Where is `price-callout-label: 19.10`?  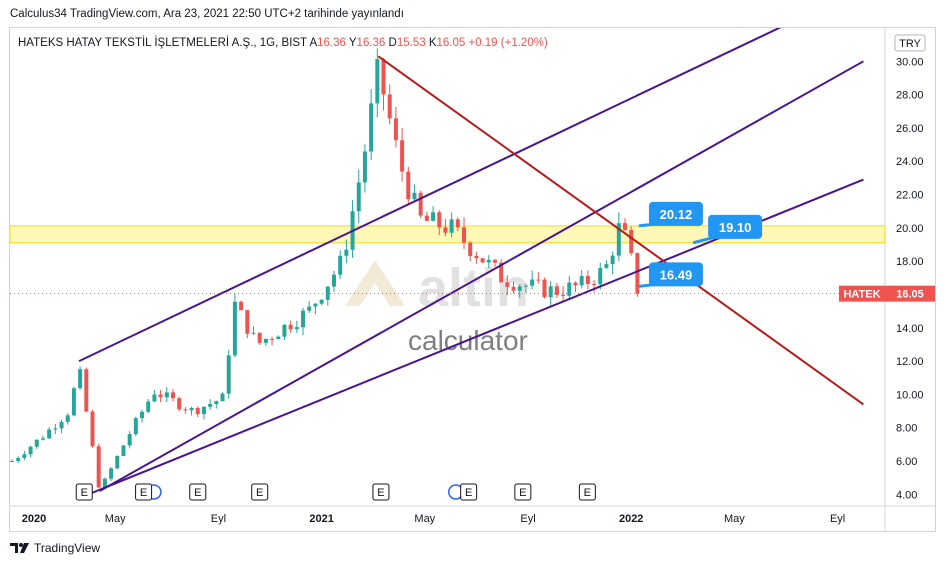
price-callout-label: 19.10 is located at coordinates (735, 227).